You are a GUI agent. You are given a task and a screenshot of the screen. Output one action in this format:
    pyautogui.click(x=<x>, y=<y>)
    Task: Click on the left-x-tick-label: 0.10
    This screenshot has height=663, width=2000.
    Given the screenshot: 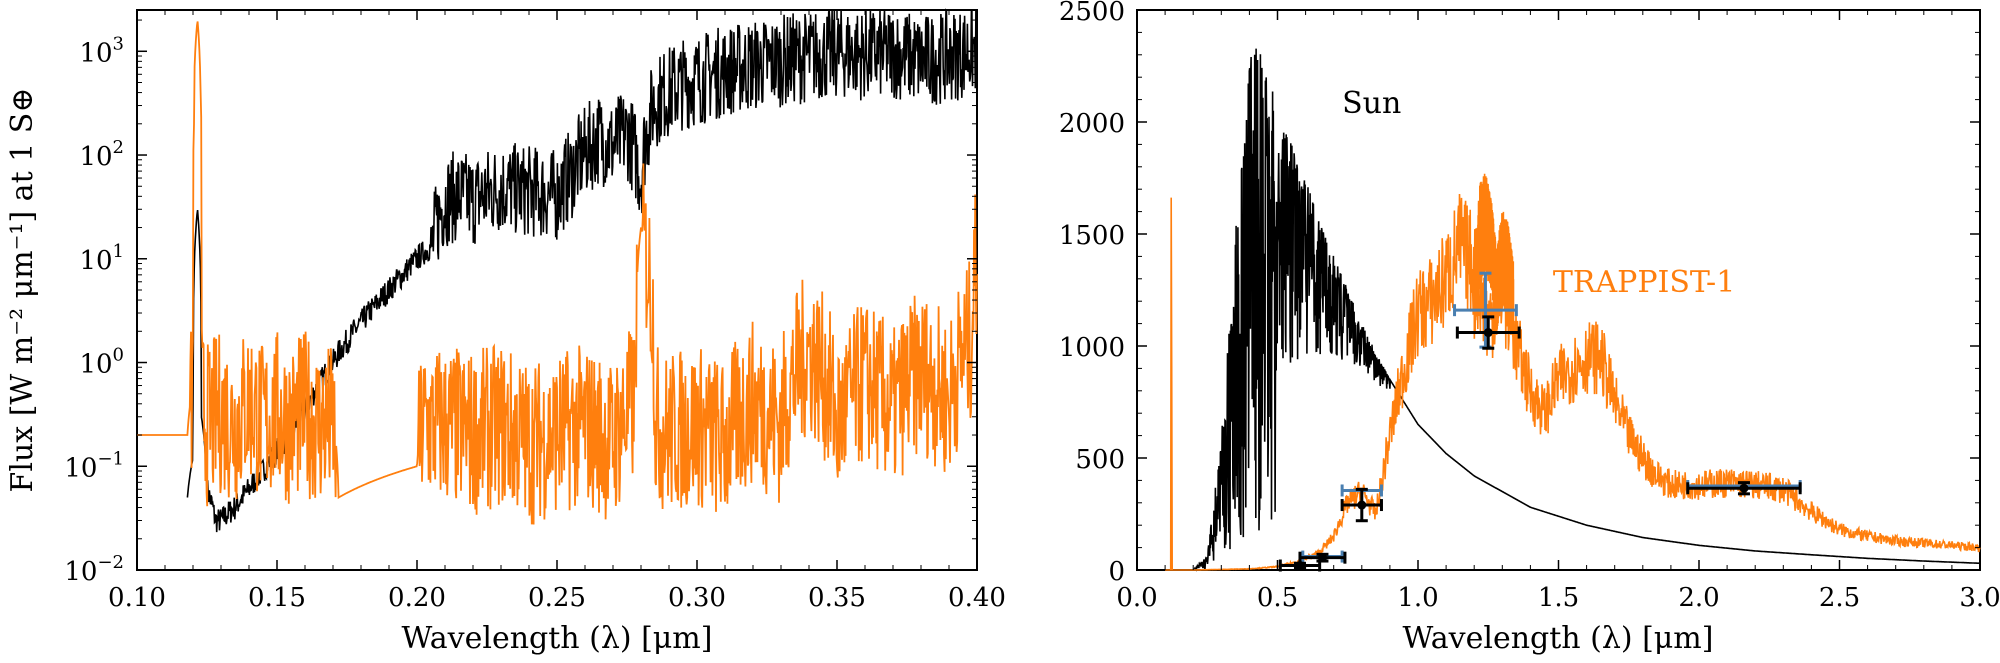 What is the action you would take?
    pyautogui.click(x=137, y=598)
    